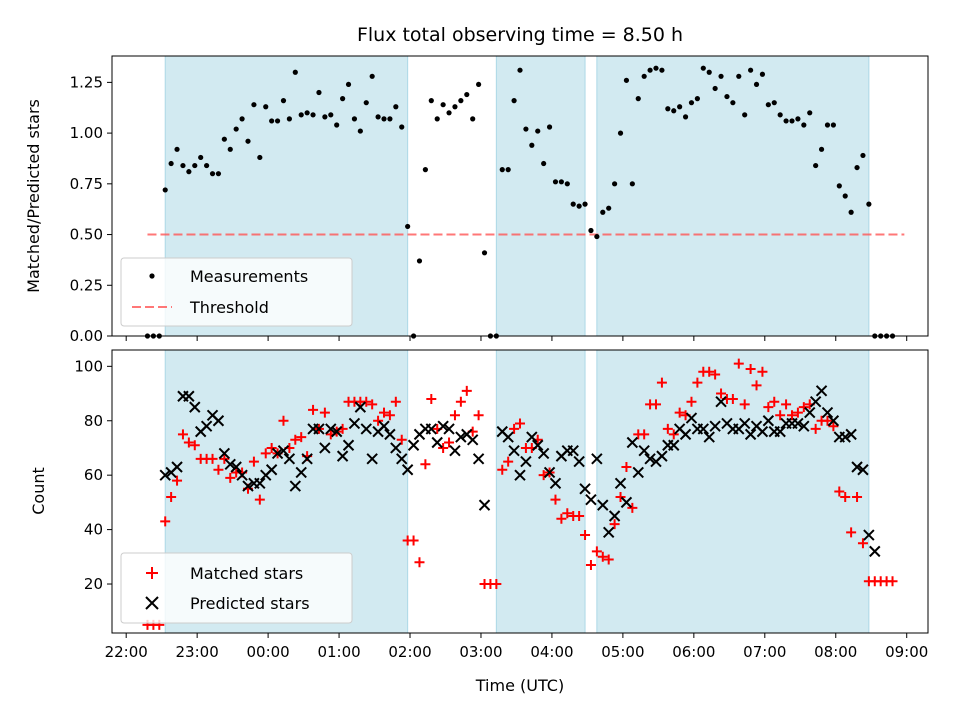 The height and width of the screenshot is (720, 960). I want to click on x-tick-label: 05:00, so click(622, 652).